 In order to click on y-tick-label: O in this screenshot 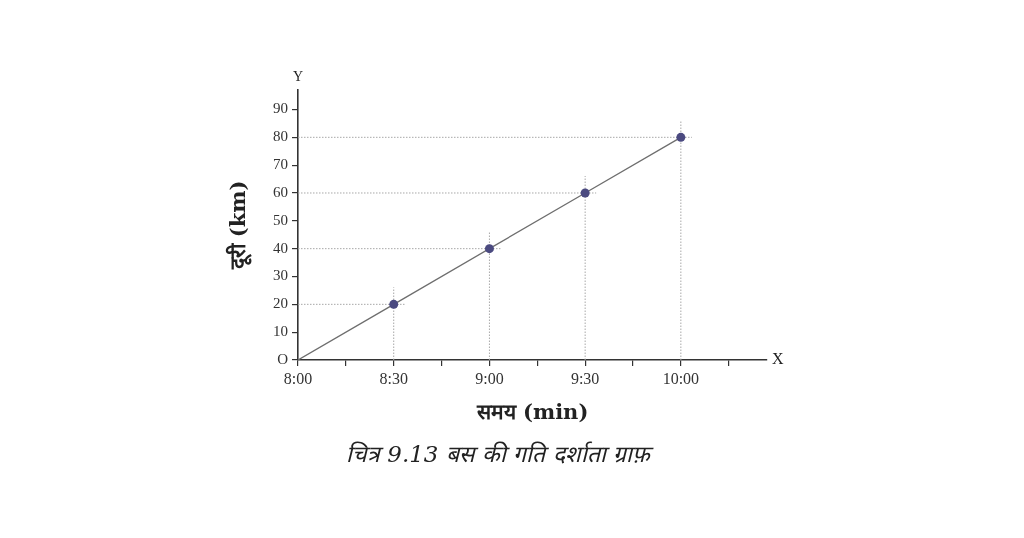, I will do `click(283, 358)`.